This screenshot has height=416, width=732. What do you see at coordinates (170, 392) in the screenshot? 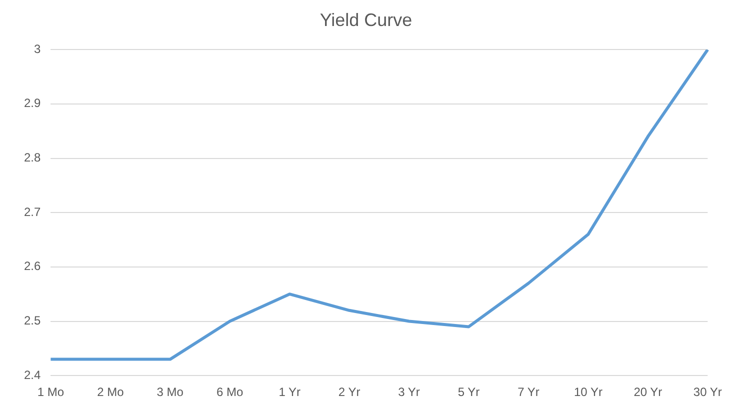
I see `x-tick-label: 3 Mo` at bounding box center [170, 392].